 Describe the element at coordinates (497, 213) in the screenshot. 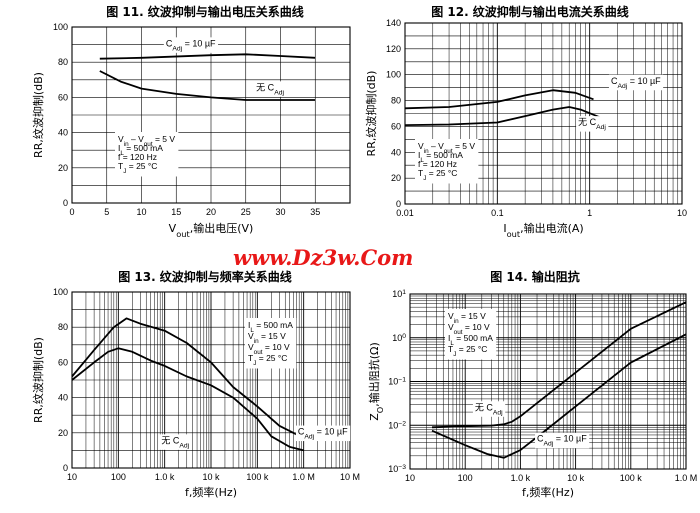

I see `x-tick-label: 0.1` at that location.